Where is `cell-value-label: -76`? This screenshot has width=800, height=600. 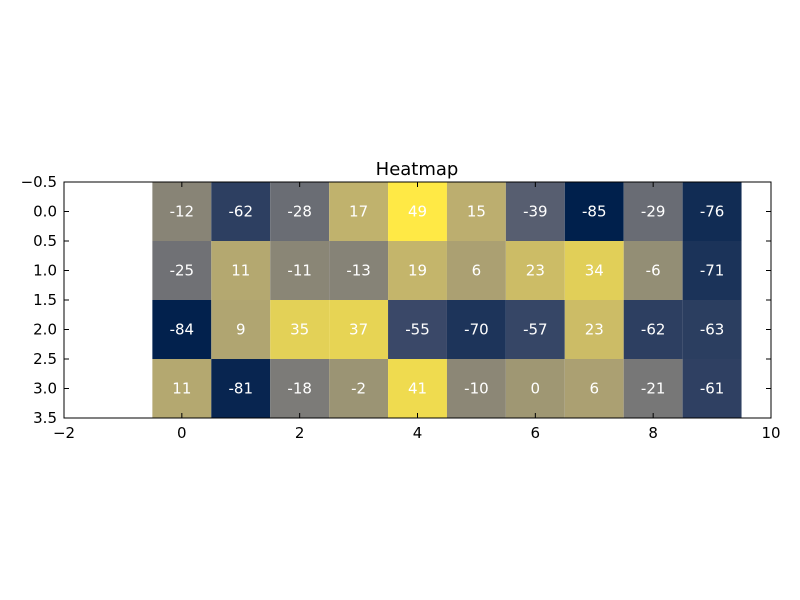
cell-value-label: -76 is located at coordinates (712, 212).